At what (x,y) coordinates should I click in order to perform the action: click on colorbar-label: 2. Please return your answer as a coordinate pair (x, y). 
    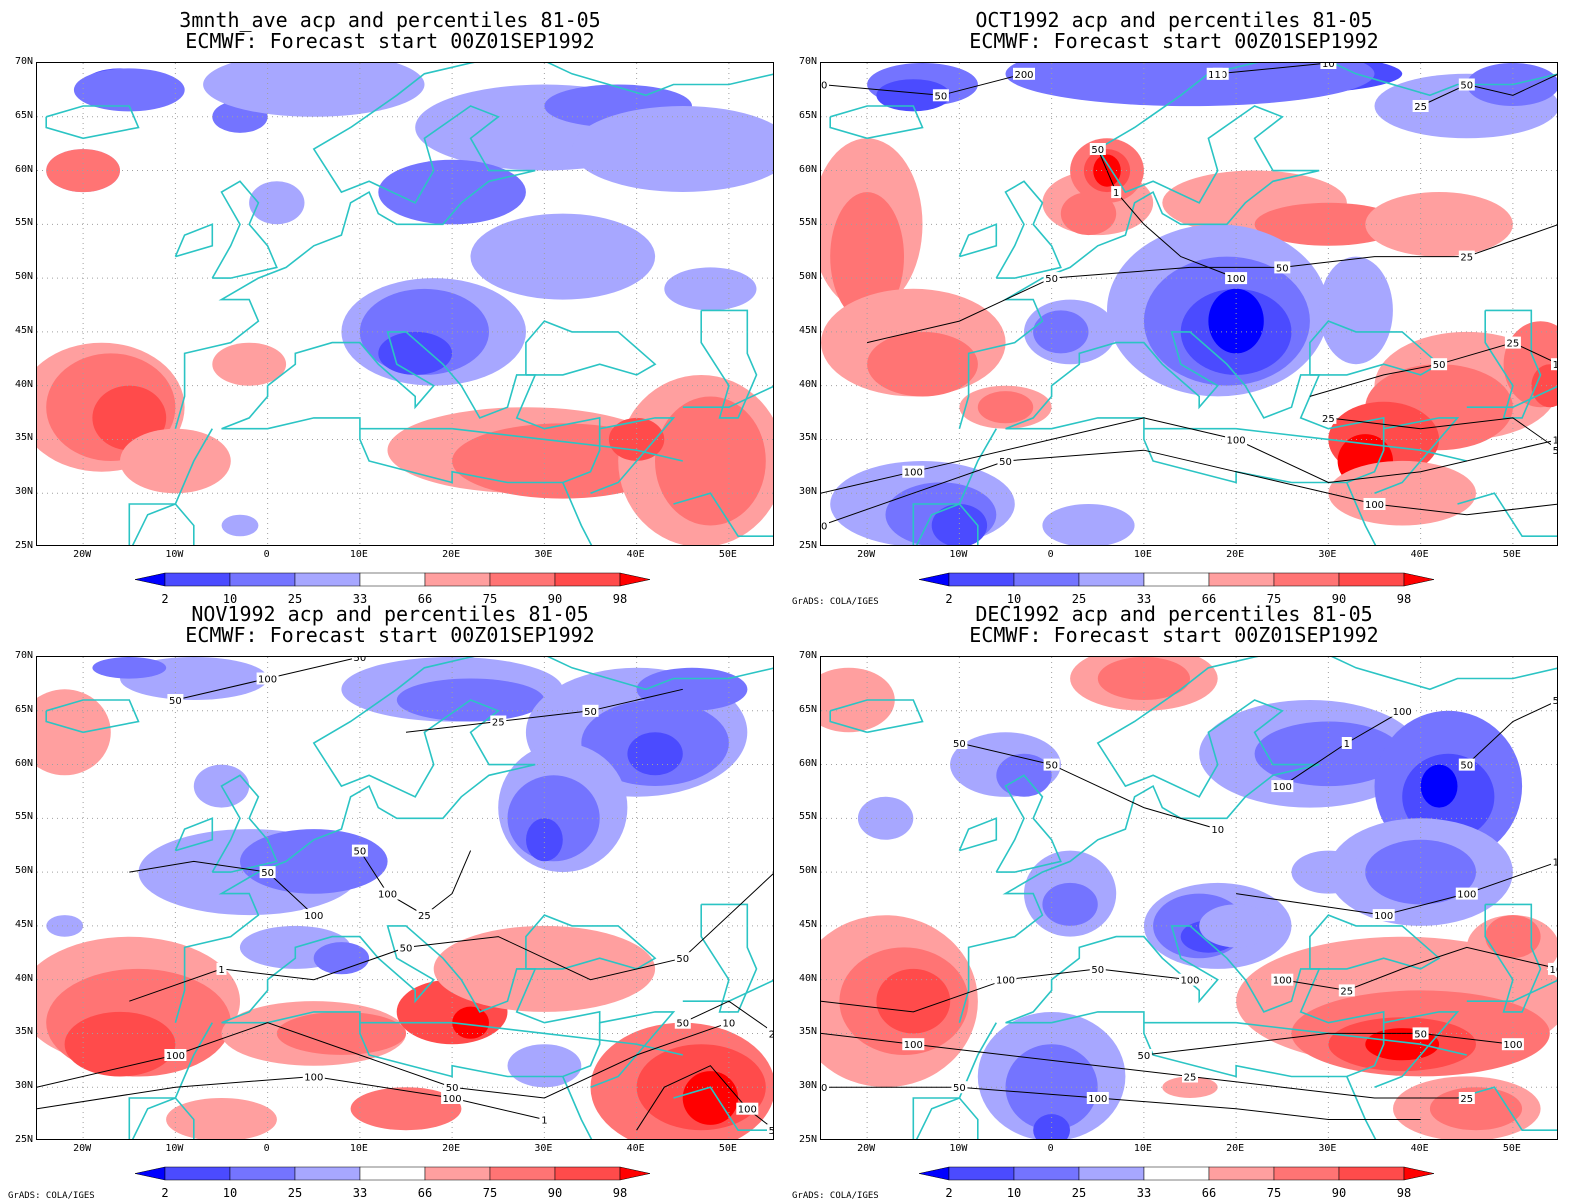
    Looking at the image, I should click on (165, 1193).